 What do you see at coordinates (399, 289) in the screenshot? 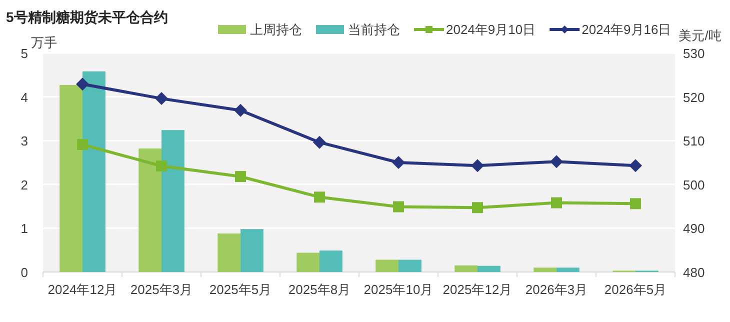
I see `x-tick-label: 2025年10月` at bounding box center [399, 289].